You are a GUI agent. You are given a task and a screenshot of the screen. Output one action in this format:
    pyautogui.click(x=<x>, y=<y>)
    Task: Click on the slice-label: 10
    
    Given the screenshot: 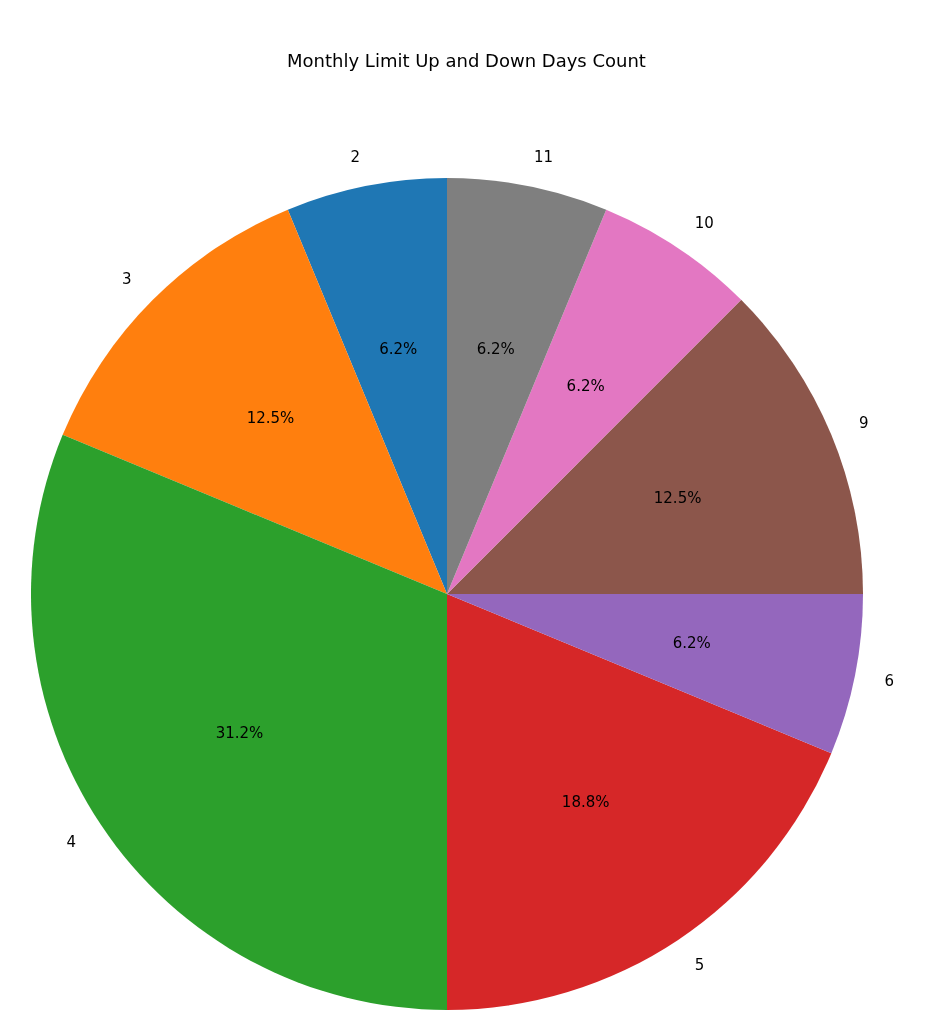 What is the action you would take?
    pyautogui.click(x=704, y=223)
    